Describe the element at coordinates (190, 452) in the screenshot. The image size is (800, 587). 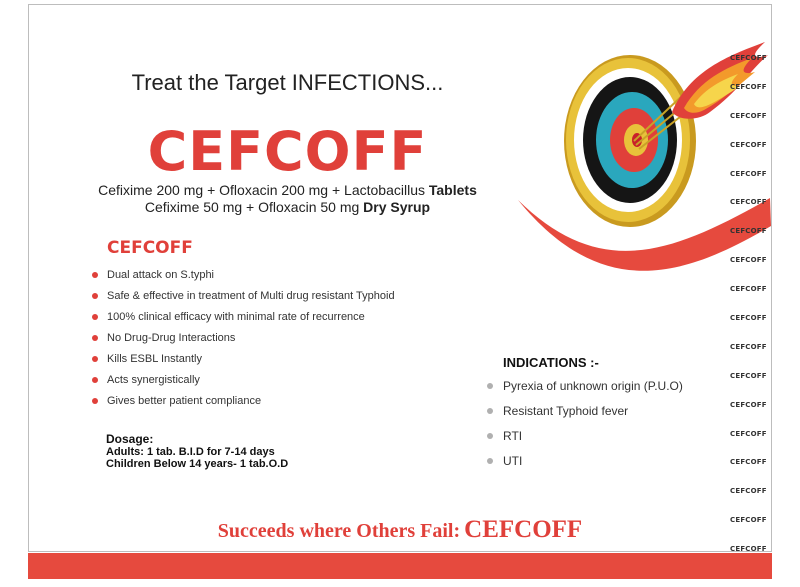
I see `dosage-adults: Adults: 1 tab. B.I.D for 7-14 days` at that location.